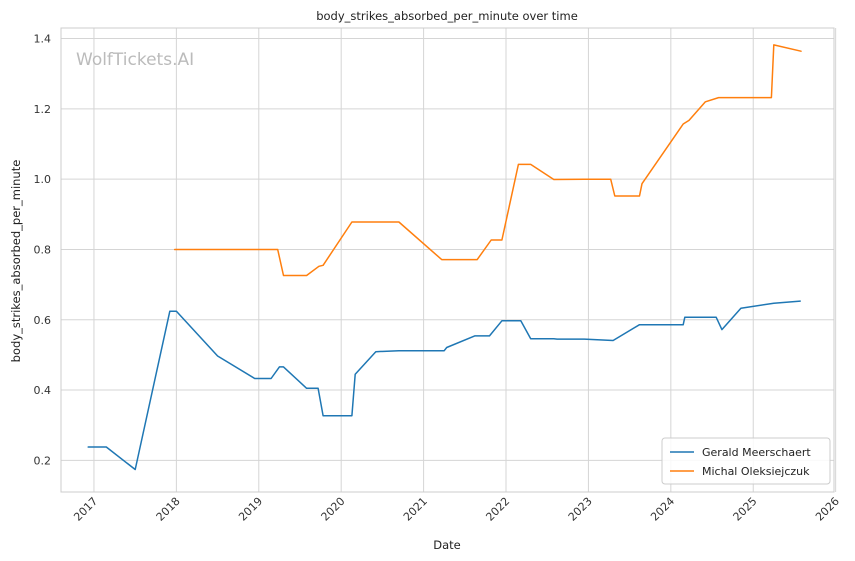  What do you see at coordinates (43, 109) in the screenshot?
I see `y-tick-label: 1.2` at bounding box center [43, 109].